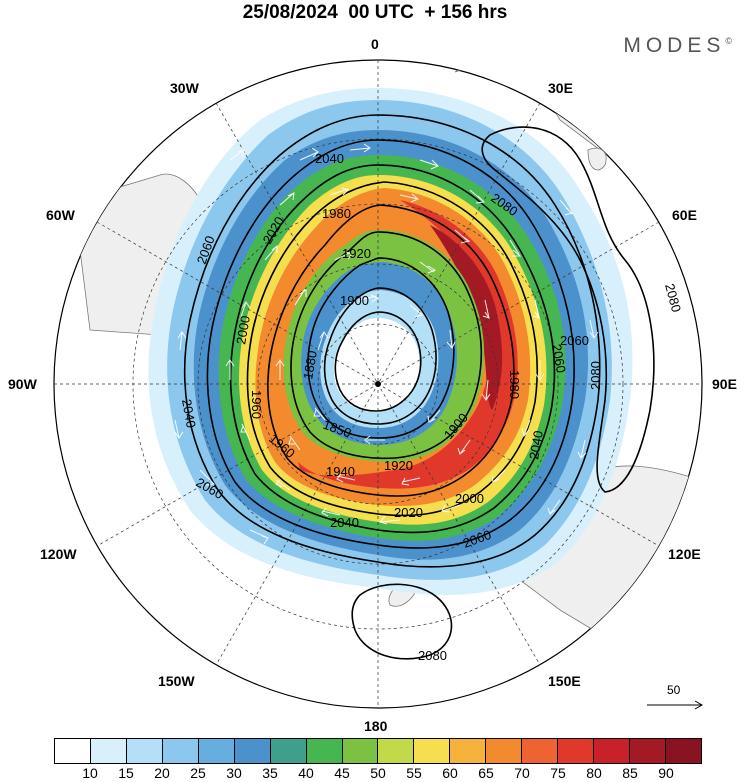  Describe the element at coordinates (597, 159) in the screenshot. I see `madagascar-land` at that location.